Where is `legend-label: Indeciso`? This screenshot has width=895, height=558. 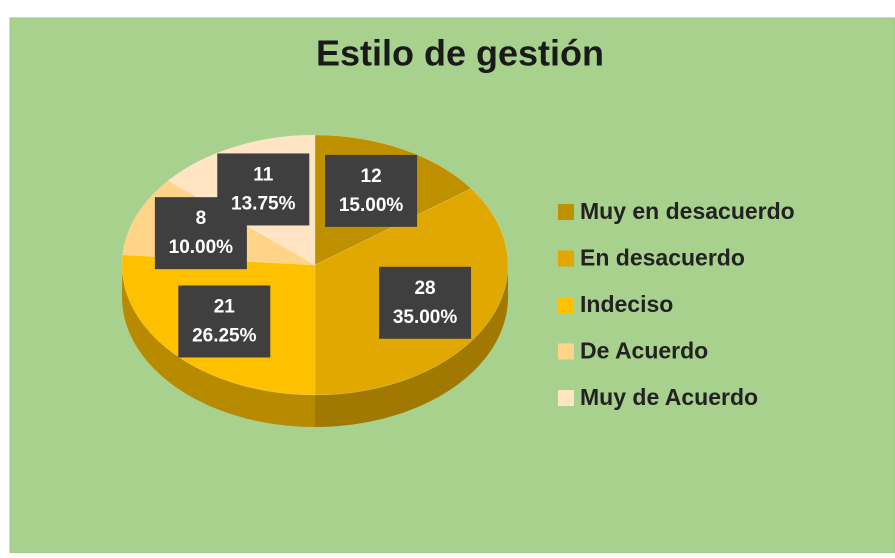 legend-label: Indeciso is located at coordinates (626, 304).